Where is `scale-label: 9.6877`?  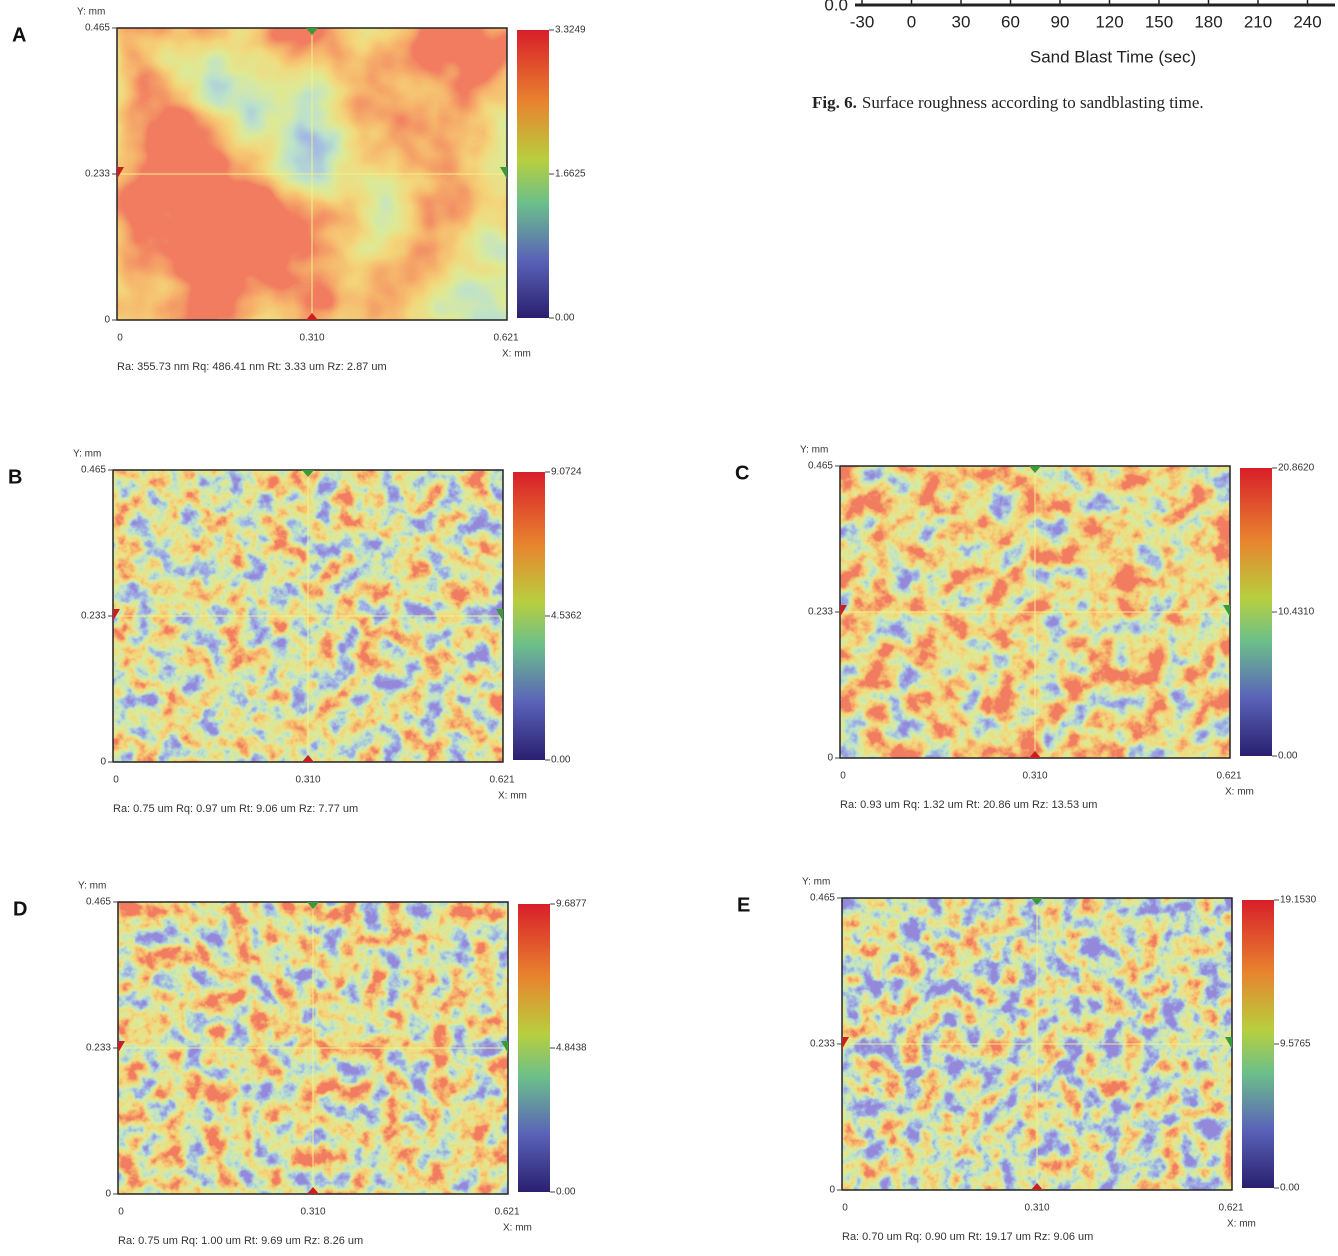 scale-label: 9.6877 is located at coordinates (571, 904).